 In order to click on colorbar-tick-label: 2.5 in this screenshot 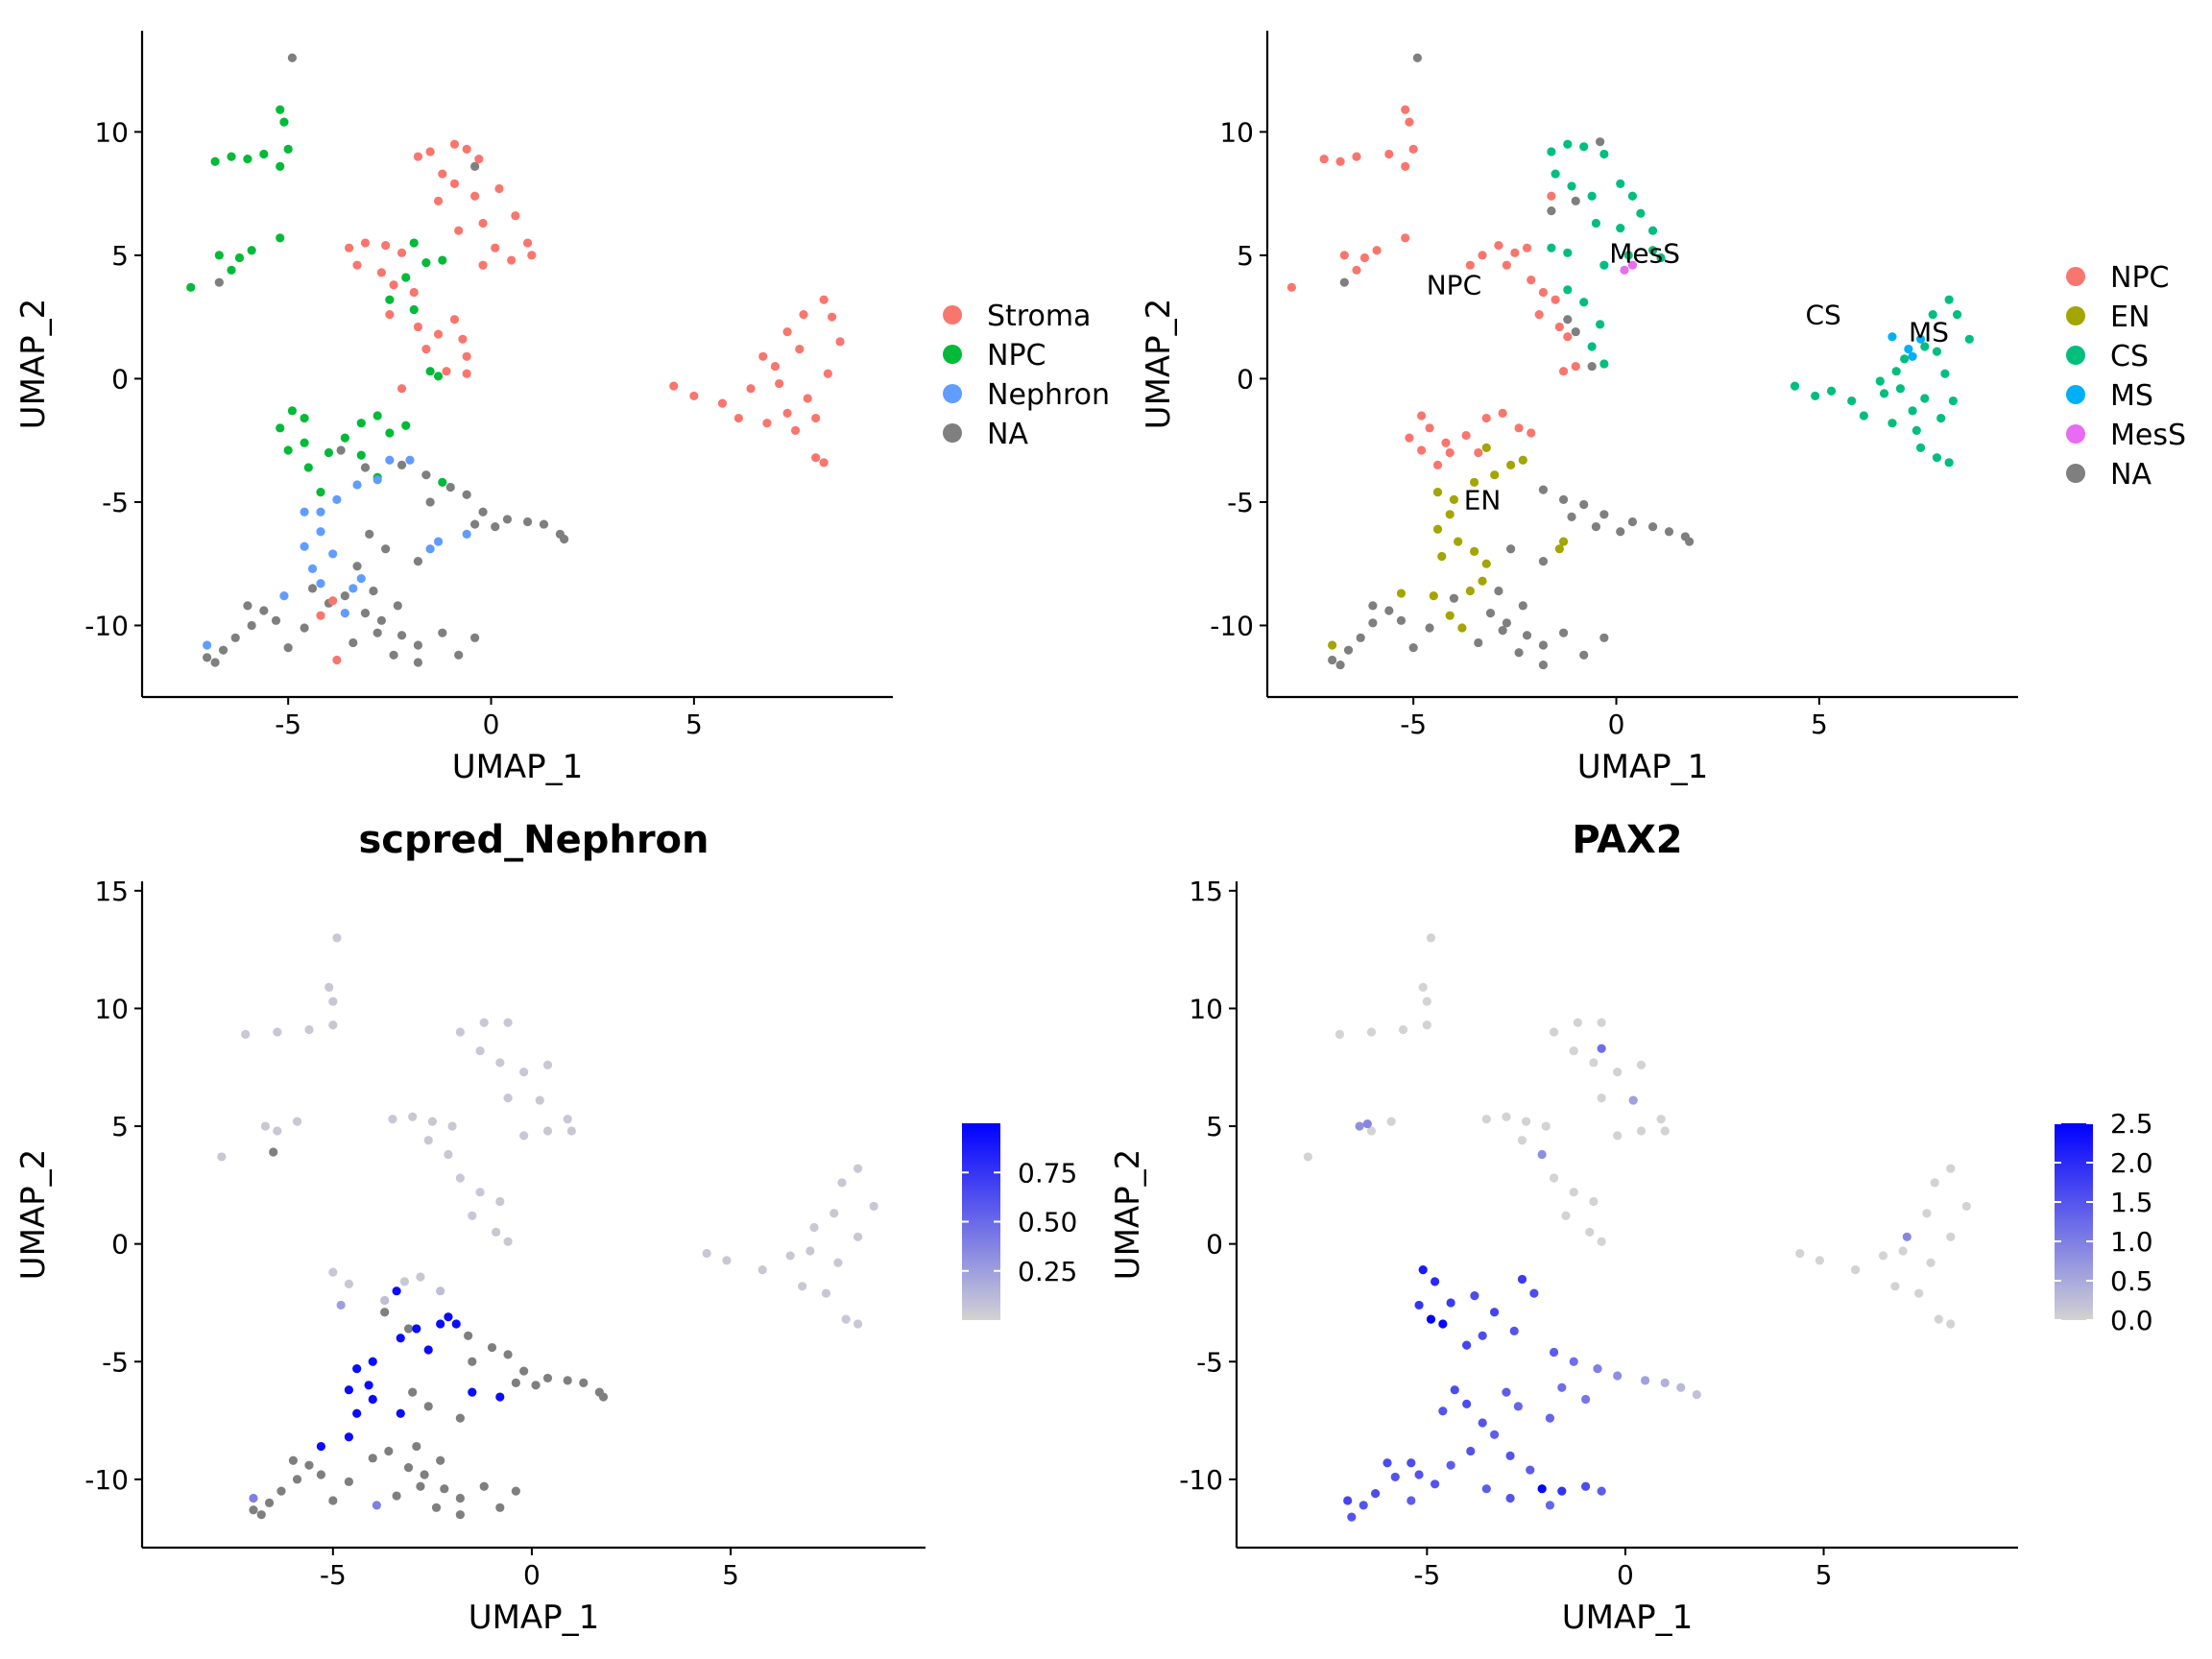, I will do `click(2131, 1124)`.